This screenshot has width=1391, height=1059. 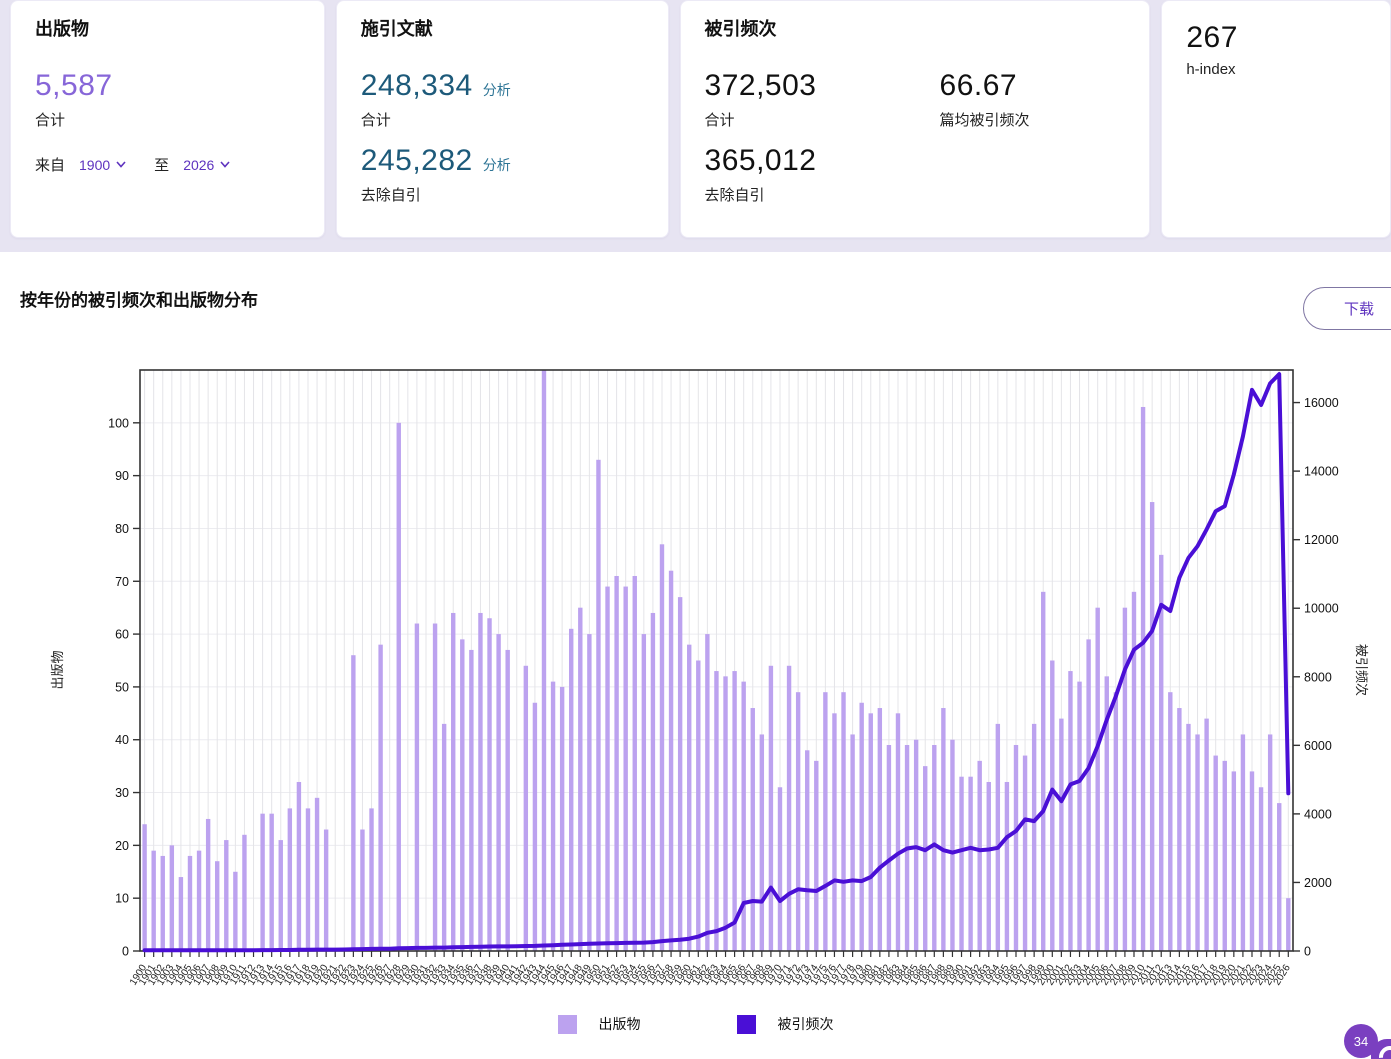 I want to click on download-button: 下载, so click(x=1347, y=308).